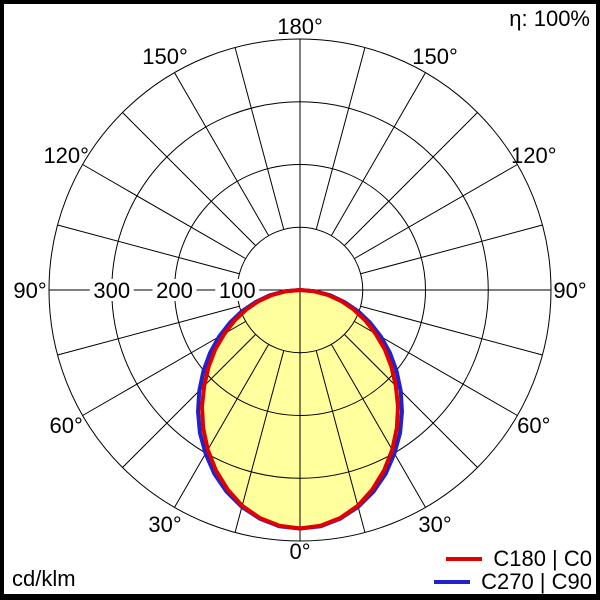  I want to click on legend-item-c90: C270 | C90, so click(513, 581).